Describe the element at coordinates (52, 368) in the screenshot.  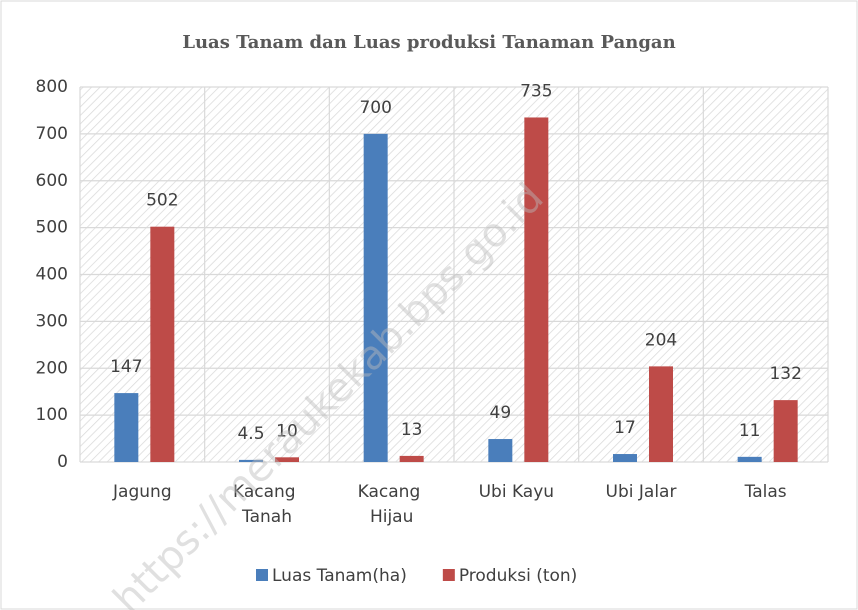
I see `y-tick-label: 200` at that location.